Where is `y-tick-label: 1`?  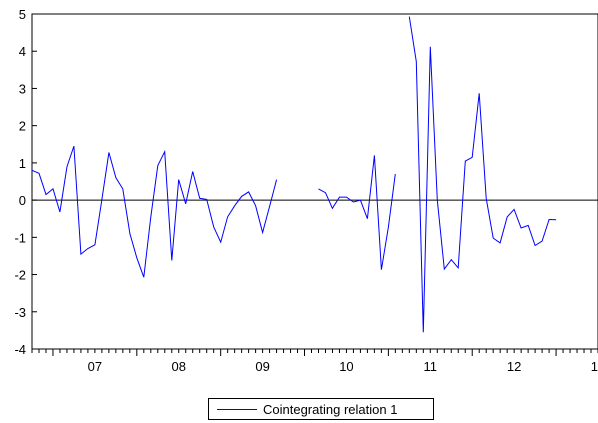
y-tick-label: 1 is located at coordinates (22, 163).